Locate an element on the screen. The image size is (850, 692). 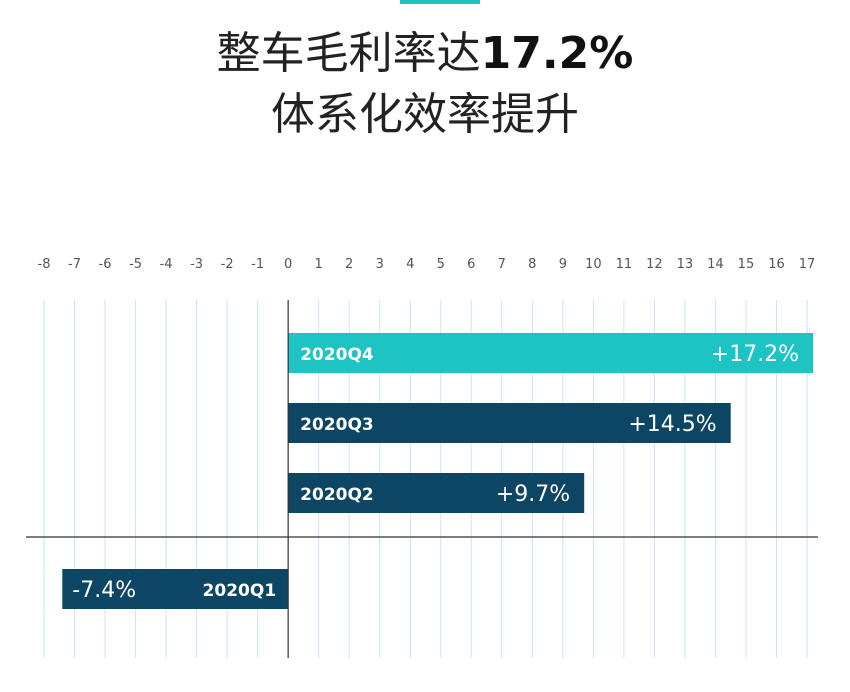
page-title: 整车毛利率达17.2% is located at coordinates (425, 54).